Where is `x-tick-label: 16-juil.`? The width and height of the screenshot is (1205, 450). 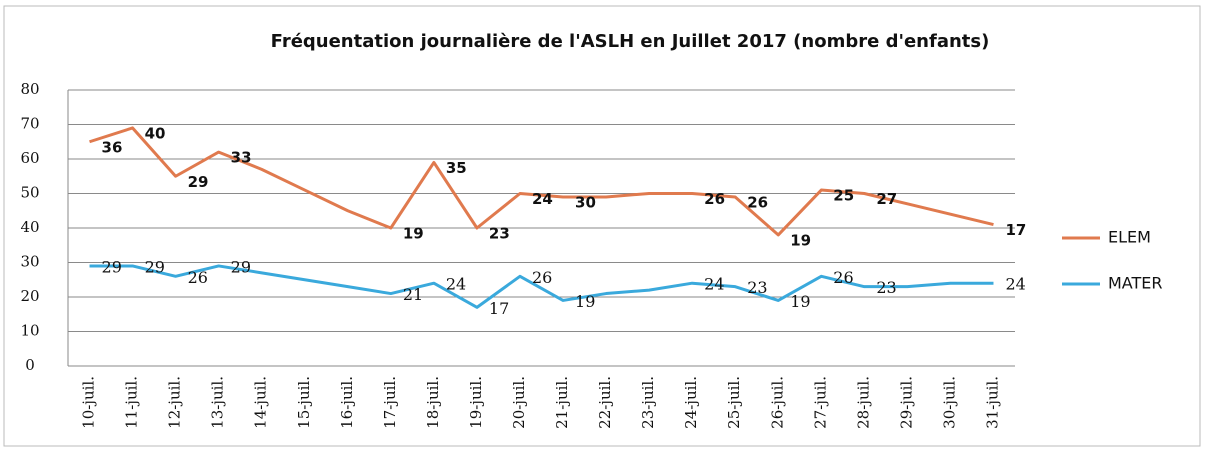 x-tick-label: 16-juil. is located at coordinates (347, 402).